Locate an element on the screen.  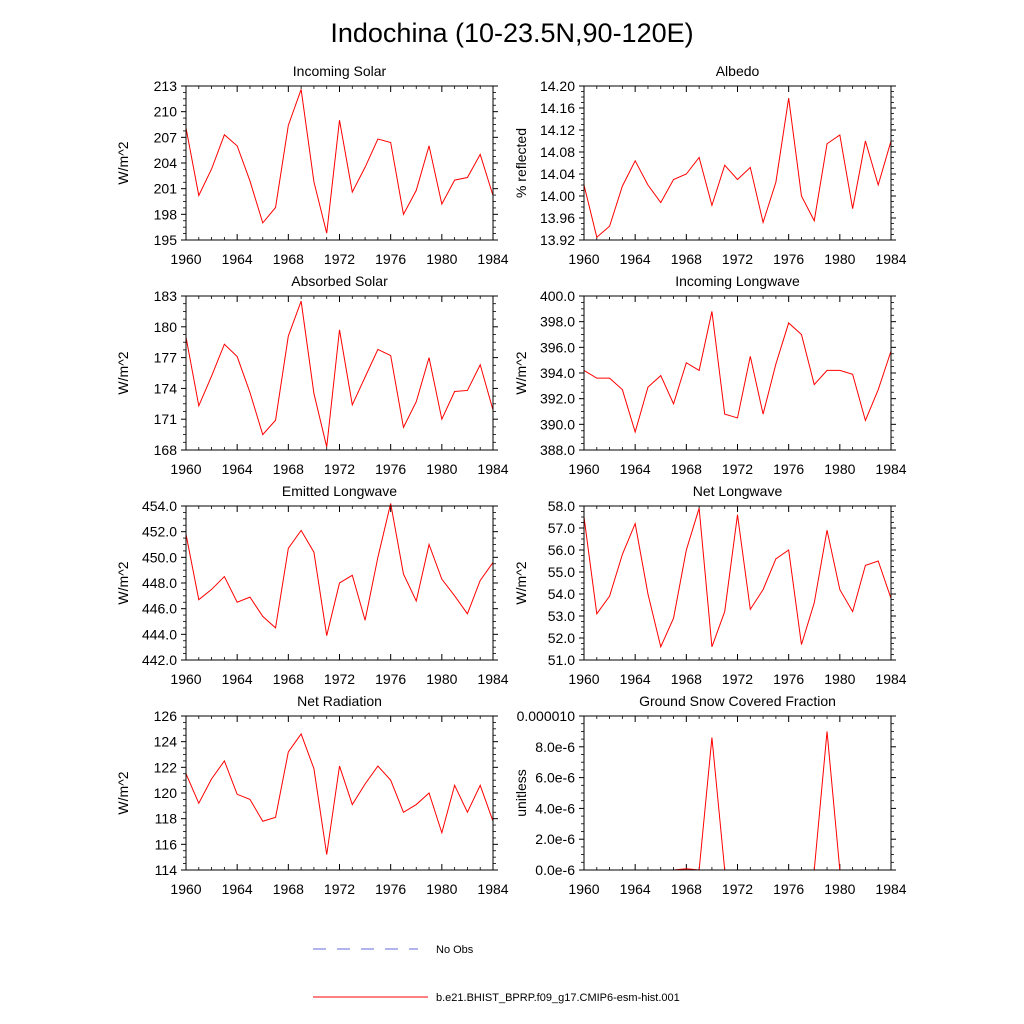
y-tick-label: 195 is located at coordinates (166, 240).